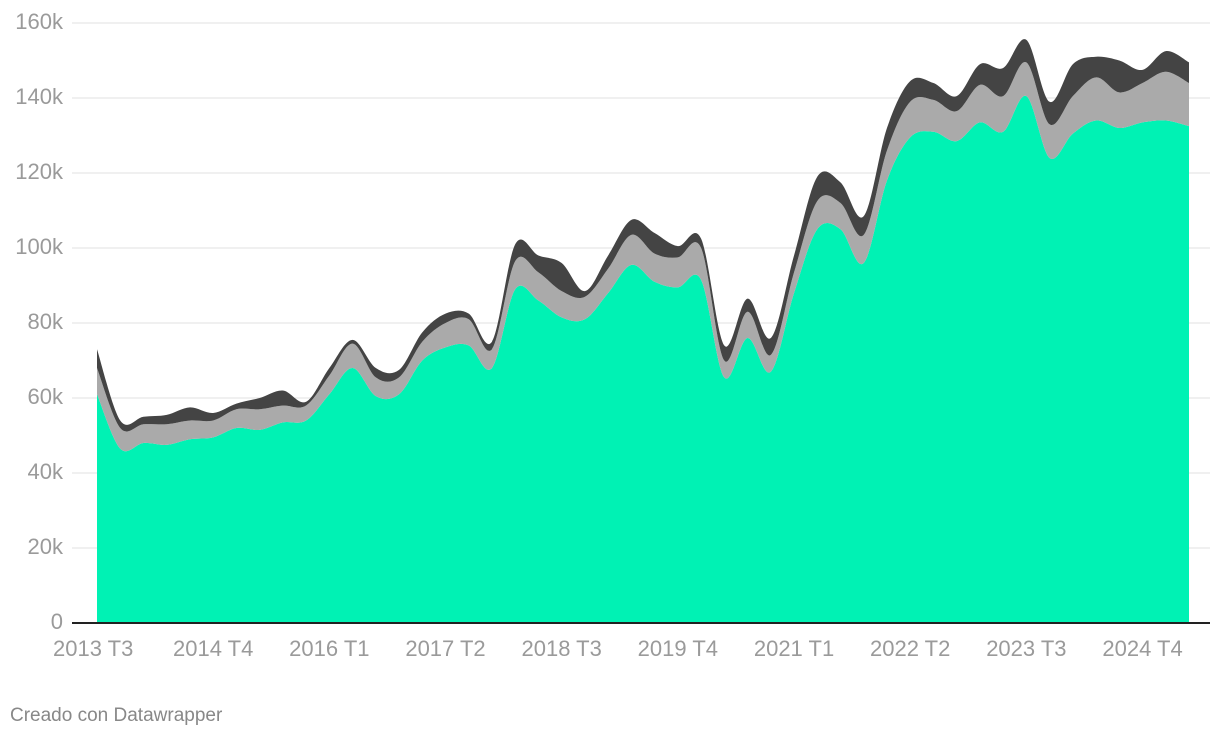  What do you see at coordinates (562, 648) in the screenshot?
I see `x-tick-label: 2018 T3` at bounding box center [562, 648].